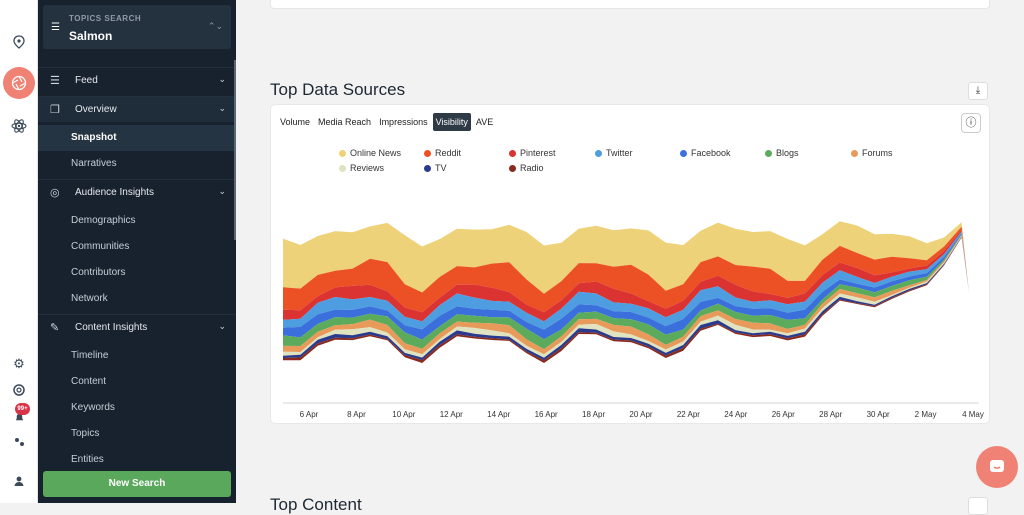  What do you see at coordinates (22, 409) in the screenshot?
I see `notification-count-badge: 99+` at bounding box center [22, 409].